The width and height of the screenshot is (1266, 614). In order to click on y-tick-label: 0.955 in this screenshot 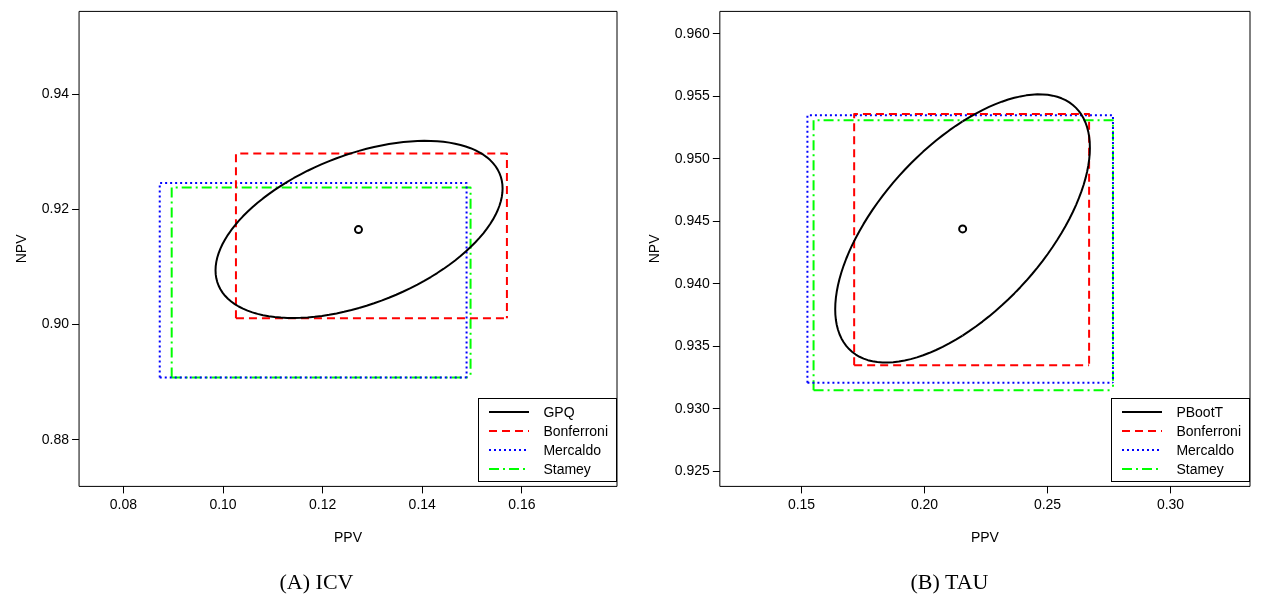, I will do `click(692, 95)`.